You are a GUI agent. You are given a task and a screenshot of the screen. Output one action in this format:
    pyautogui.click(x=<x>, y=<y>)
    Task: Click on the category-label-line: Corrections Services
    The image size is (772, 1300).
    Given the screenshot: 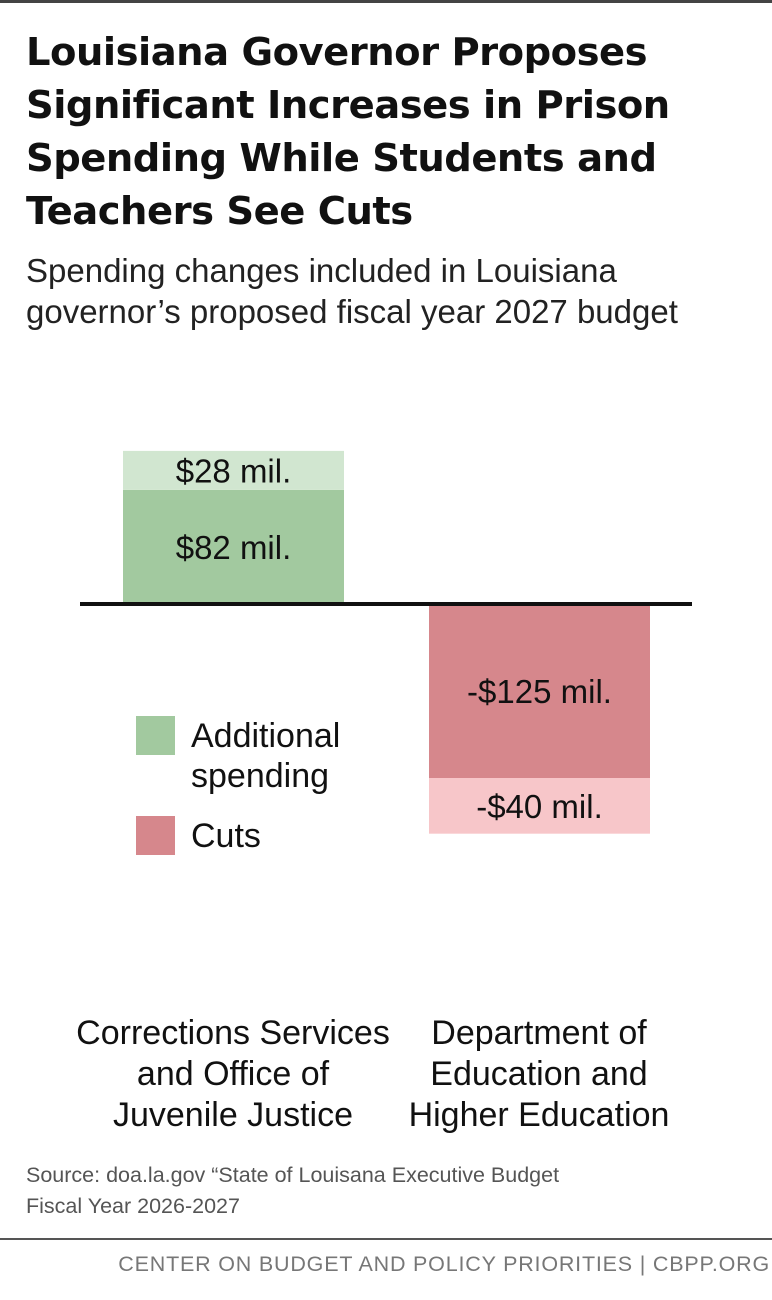 What is the action you would take?
    pyautogui.click(x=233, y=1033)
    